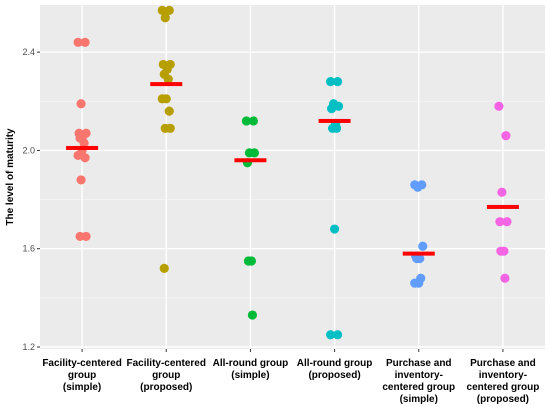 This screenshot has height=407, width=550. I want to click on y-tick-label: 1.2, so click(28, 347).